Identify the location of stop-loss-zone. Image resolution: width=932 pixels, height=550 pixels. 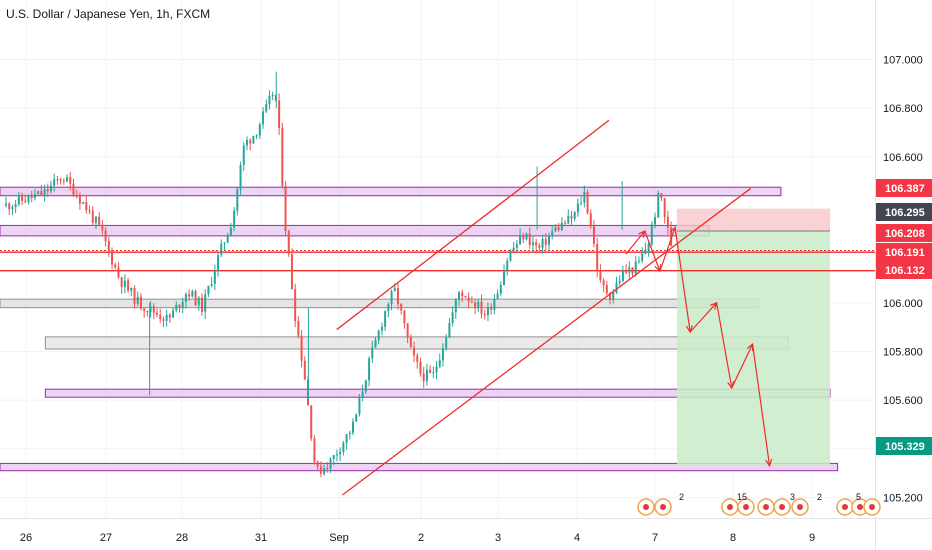
(753, 220).